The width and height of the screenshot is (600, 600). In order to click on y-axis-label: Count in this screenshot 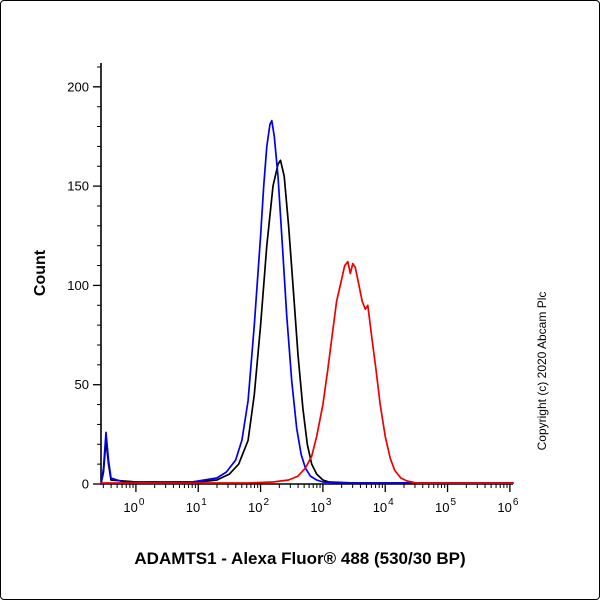, I will do `click(40, 273)`.